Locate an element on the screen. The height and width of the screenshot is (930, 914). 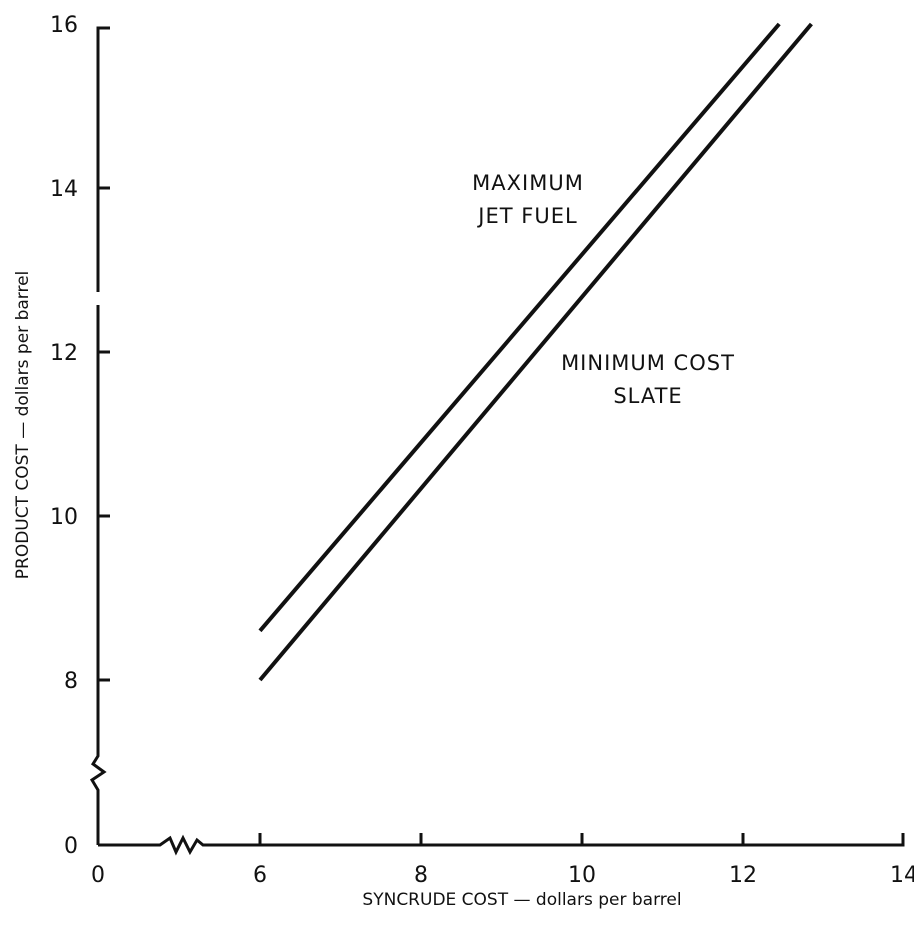
series-label-line: MAXIMUM is located at coordinates (528, 183).